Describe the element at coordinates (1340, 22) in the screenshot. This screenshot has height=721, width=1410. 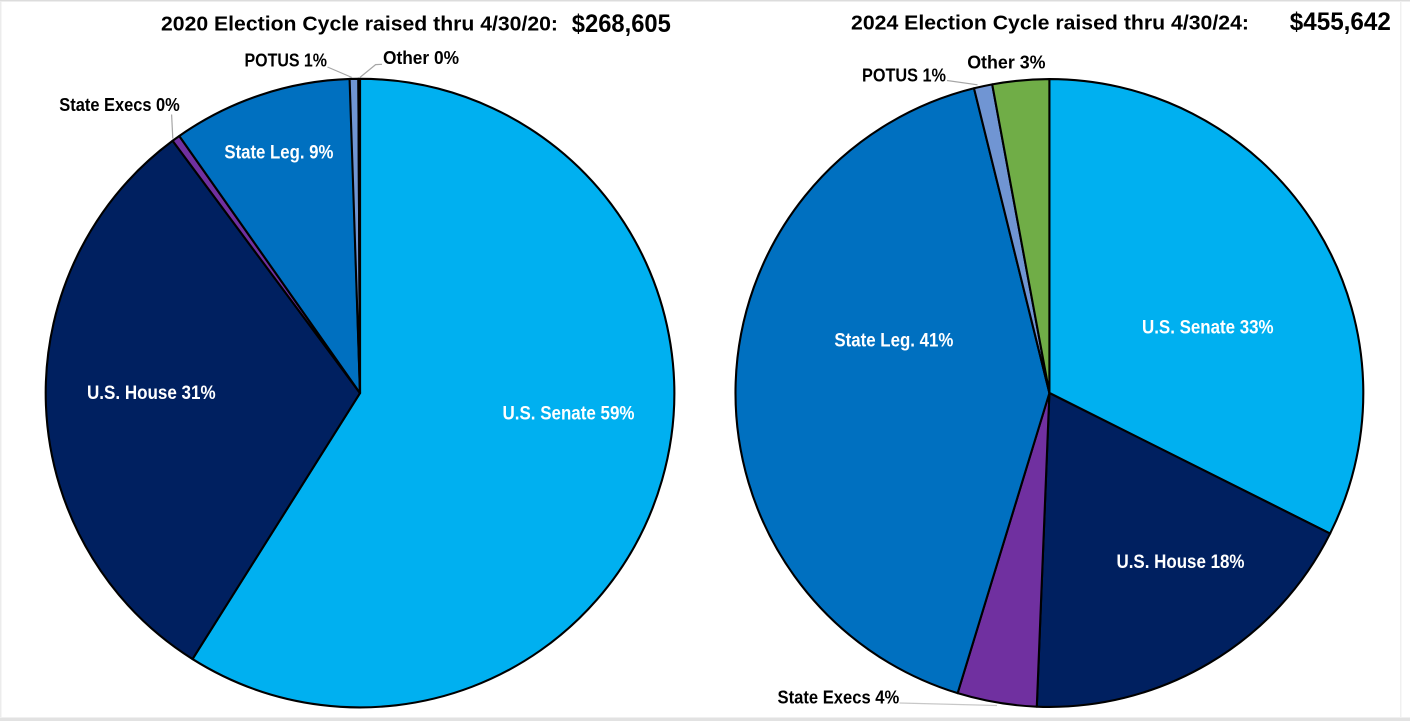
I see `svg-text: $455,642` at that location.